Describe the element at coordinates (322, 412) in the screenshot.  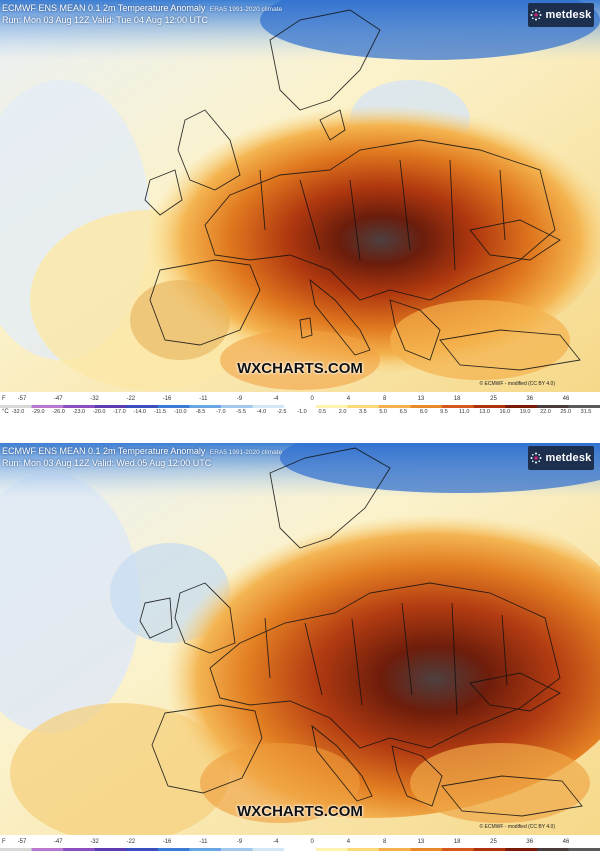
I see `legend-tick-label: 0.5` at that location.